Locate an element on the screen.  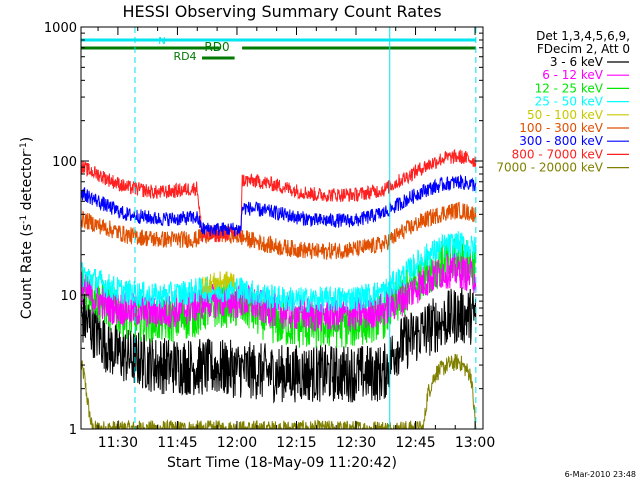
y-tick-label: 10 is located at coordinates (68, 296).